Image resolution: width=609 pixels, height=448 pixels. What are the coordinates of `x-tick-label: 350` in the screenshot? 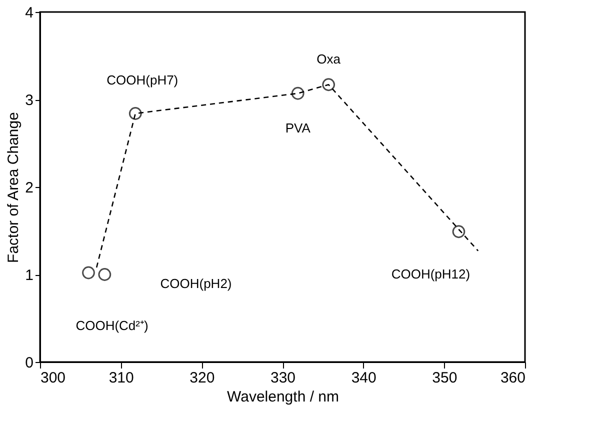 It's located at (445, 378).